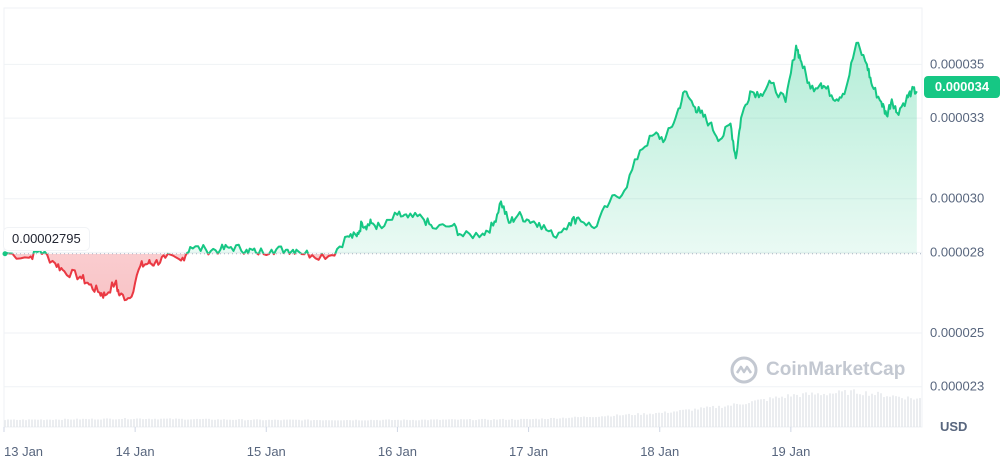 The width and height of the screenshot is (1007, 463). Describe the element at coordinates (957, 63) in the screenshot. I see `y-tick-label: 0.000035` at that location.